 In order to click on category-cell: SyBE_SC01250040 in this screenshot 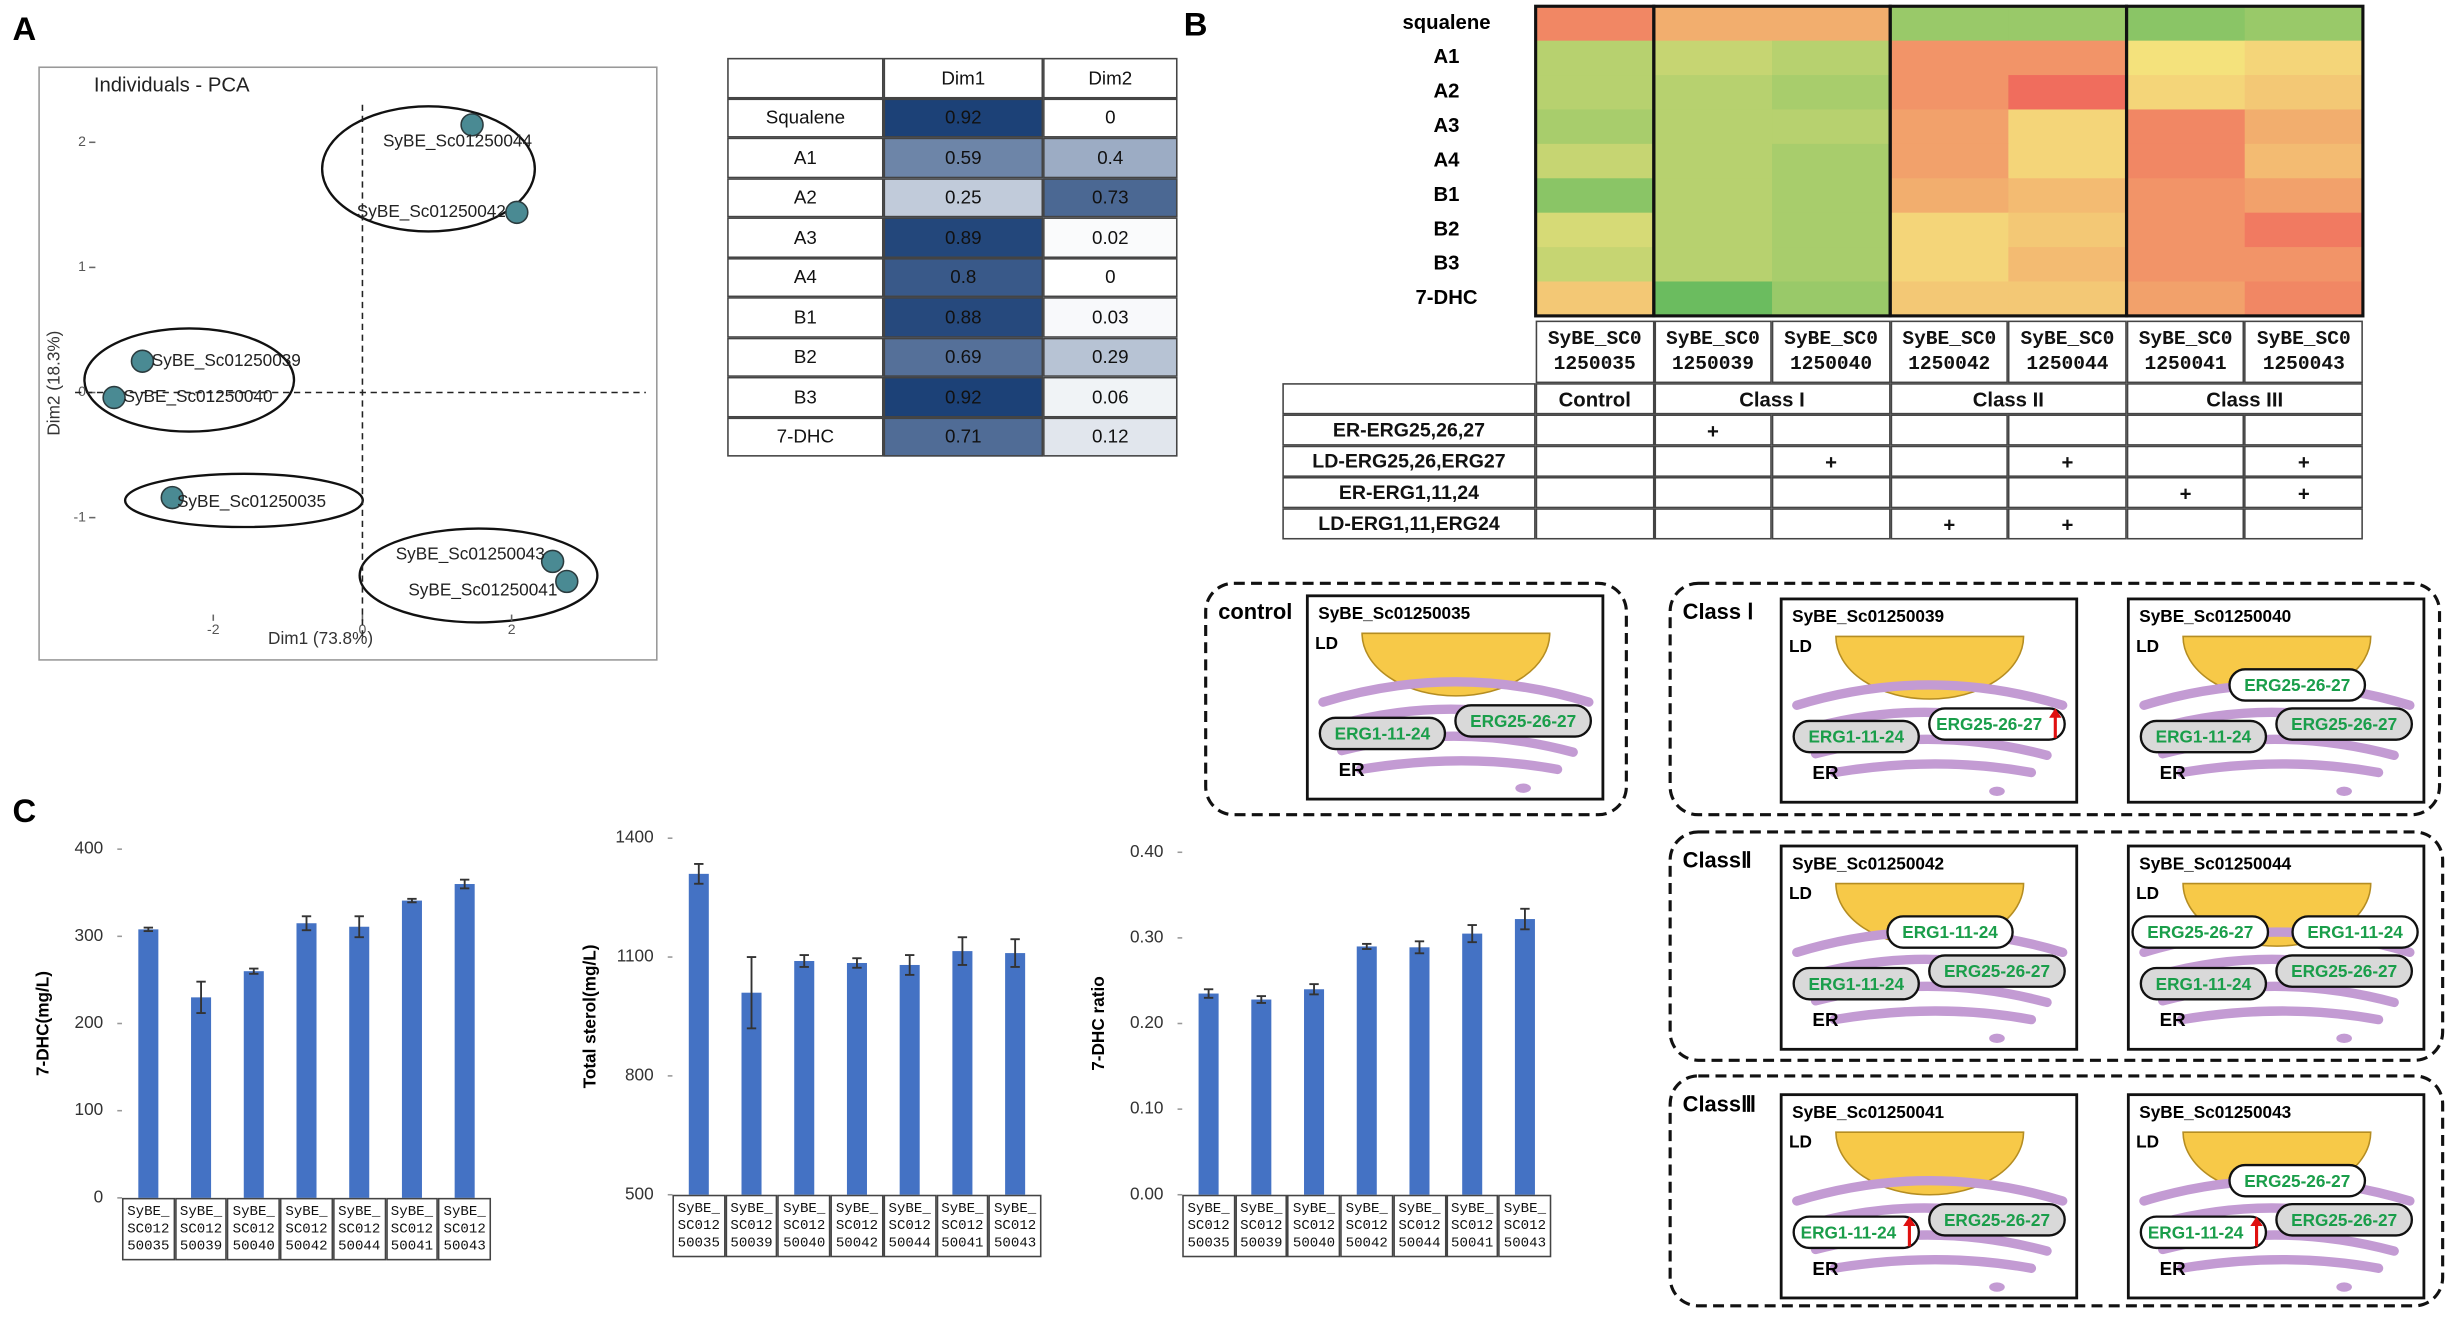, I will do `click(804, 1226)`.